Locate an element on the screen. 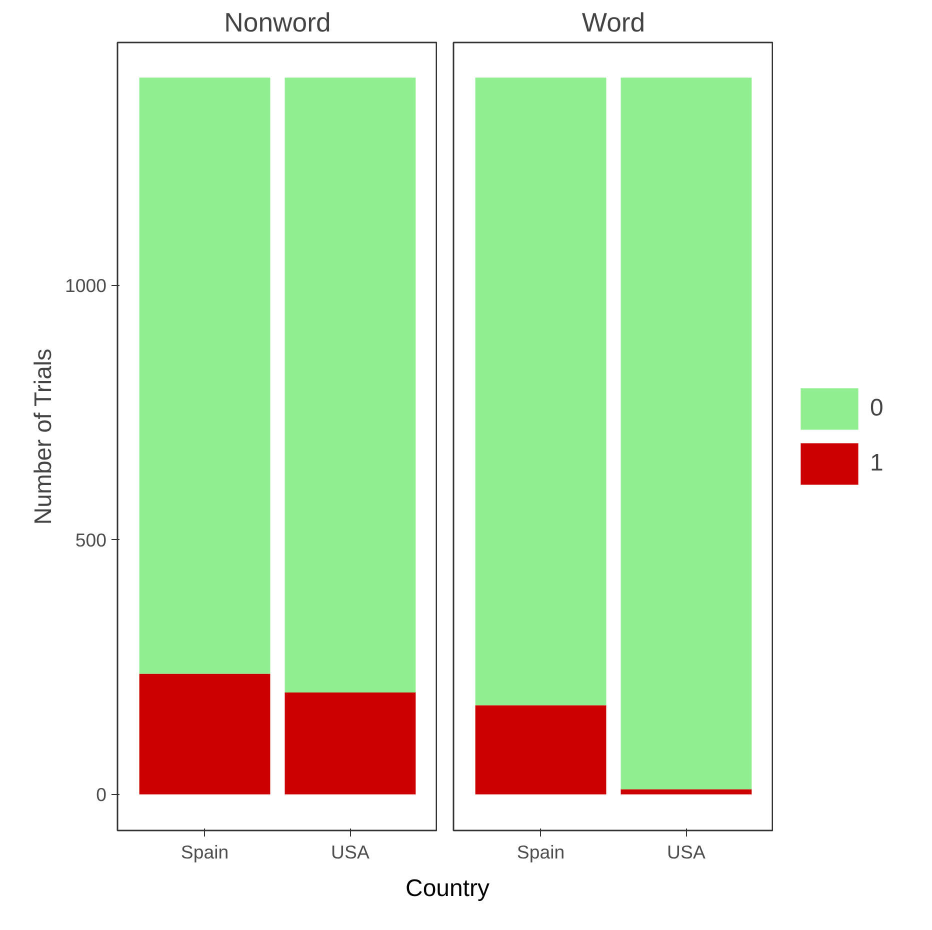 The height and width of the screenshot is (930, 932). chart-title: Nonword is located at coordinates (277, 23).